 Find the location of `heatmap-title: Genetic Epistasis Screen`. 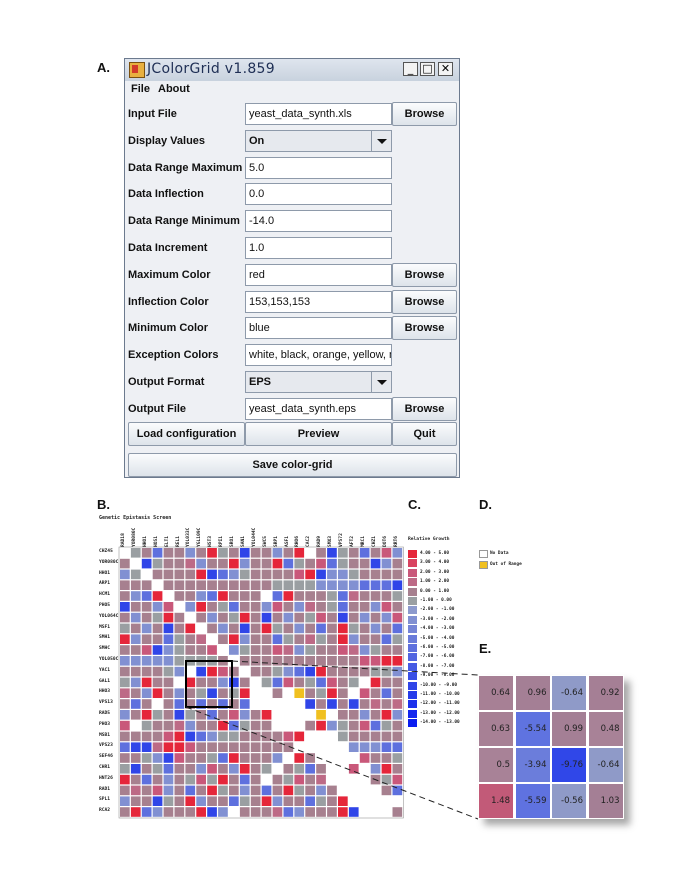

heatmap-title: Genetic Epistasis Screen is located at coordinates (135, 518).